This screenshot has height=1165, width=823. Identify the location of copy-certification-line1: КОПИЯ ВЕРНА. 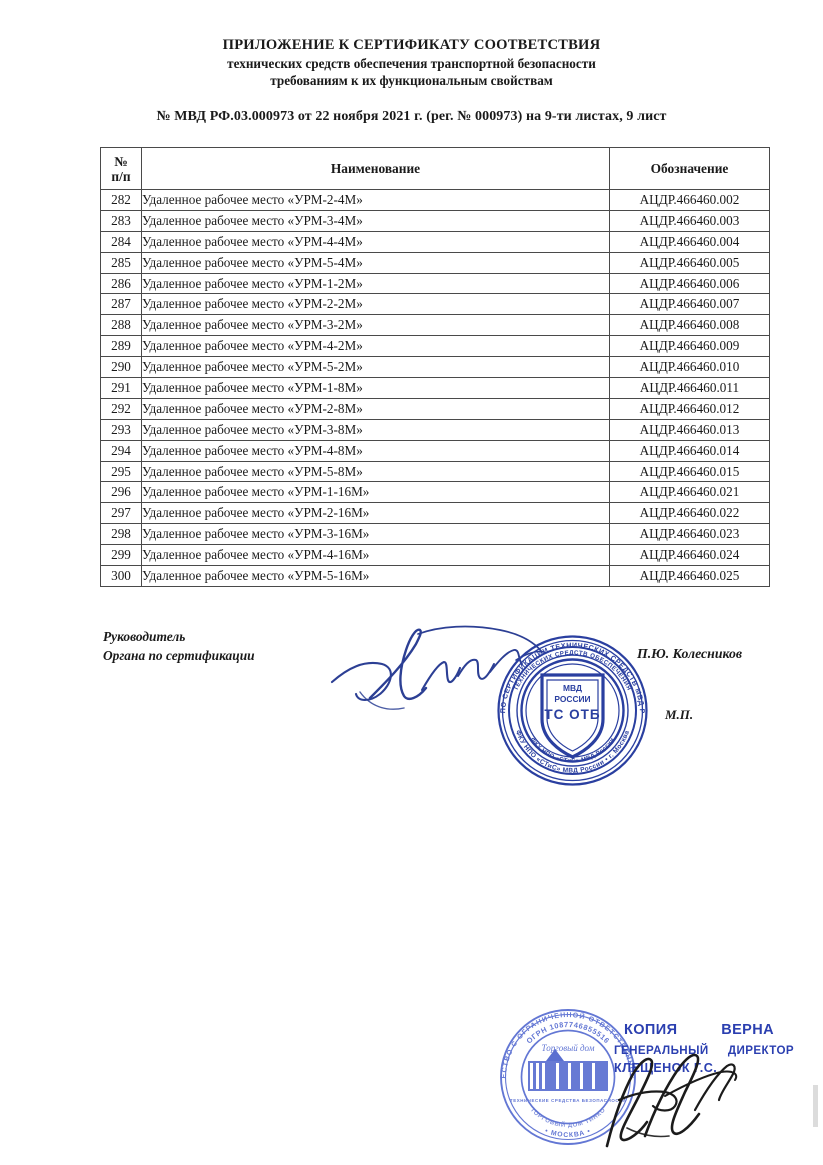
(699, 1031).